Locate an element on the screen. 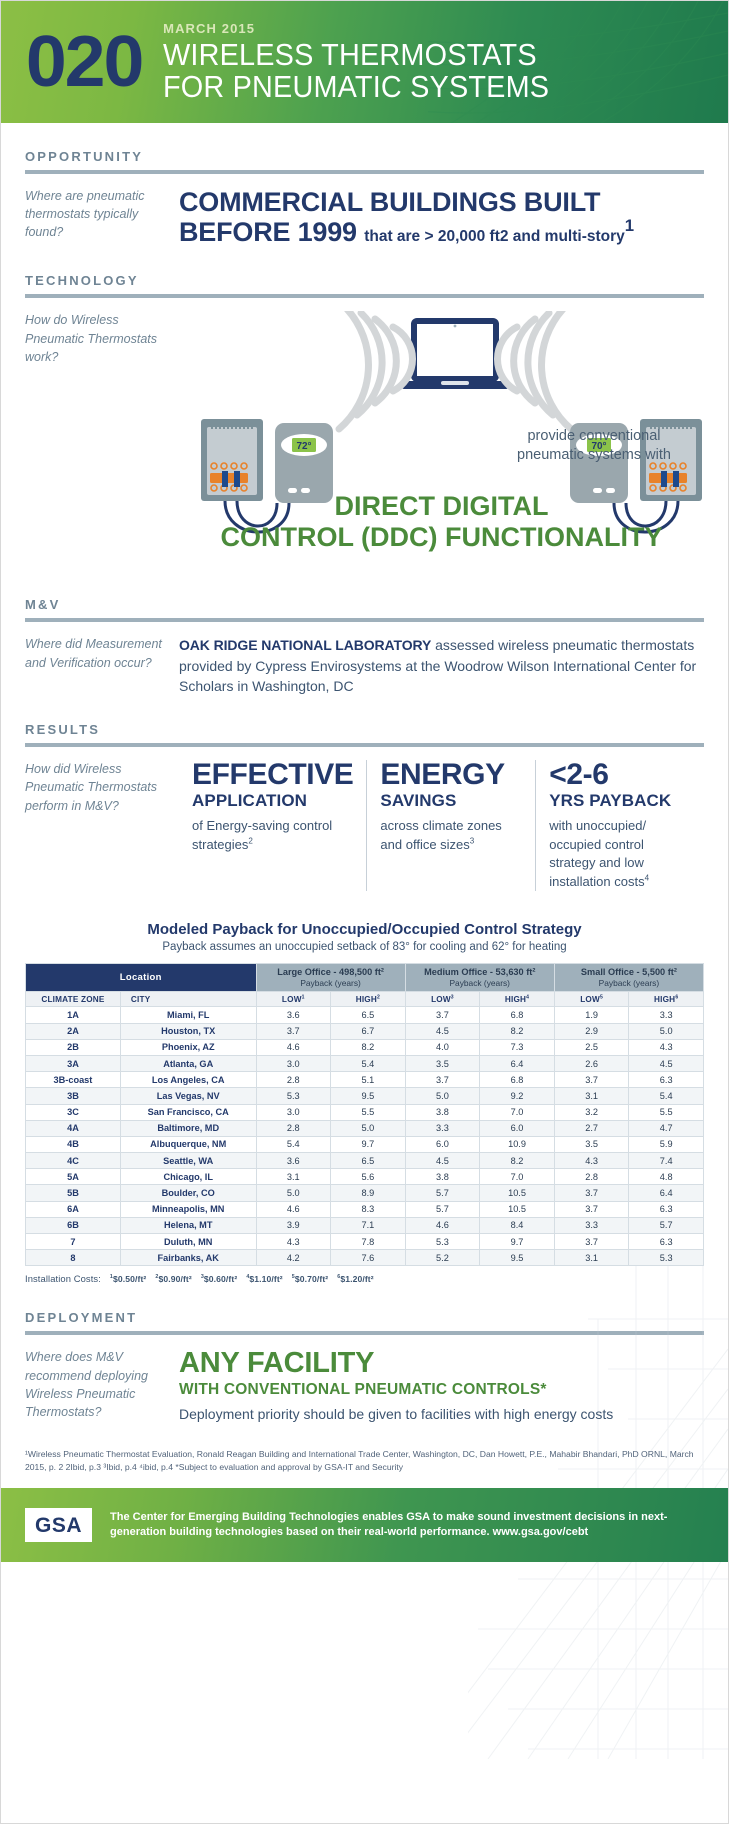 This screenshot has height=1824, width=729. cell-payback-value: 3.8 is located at coordinates (442, 1177).